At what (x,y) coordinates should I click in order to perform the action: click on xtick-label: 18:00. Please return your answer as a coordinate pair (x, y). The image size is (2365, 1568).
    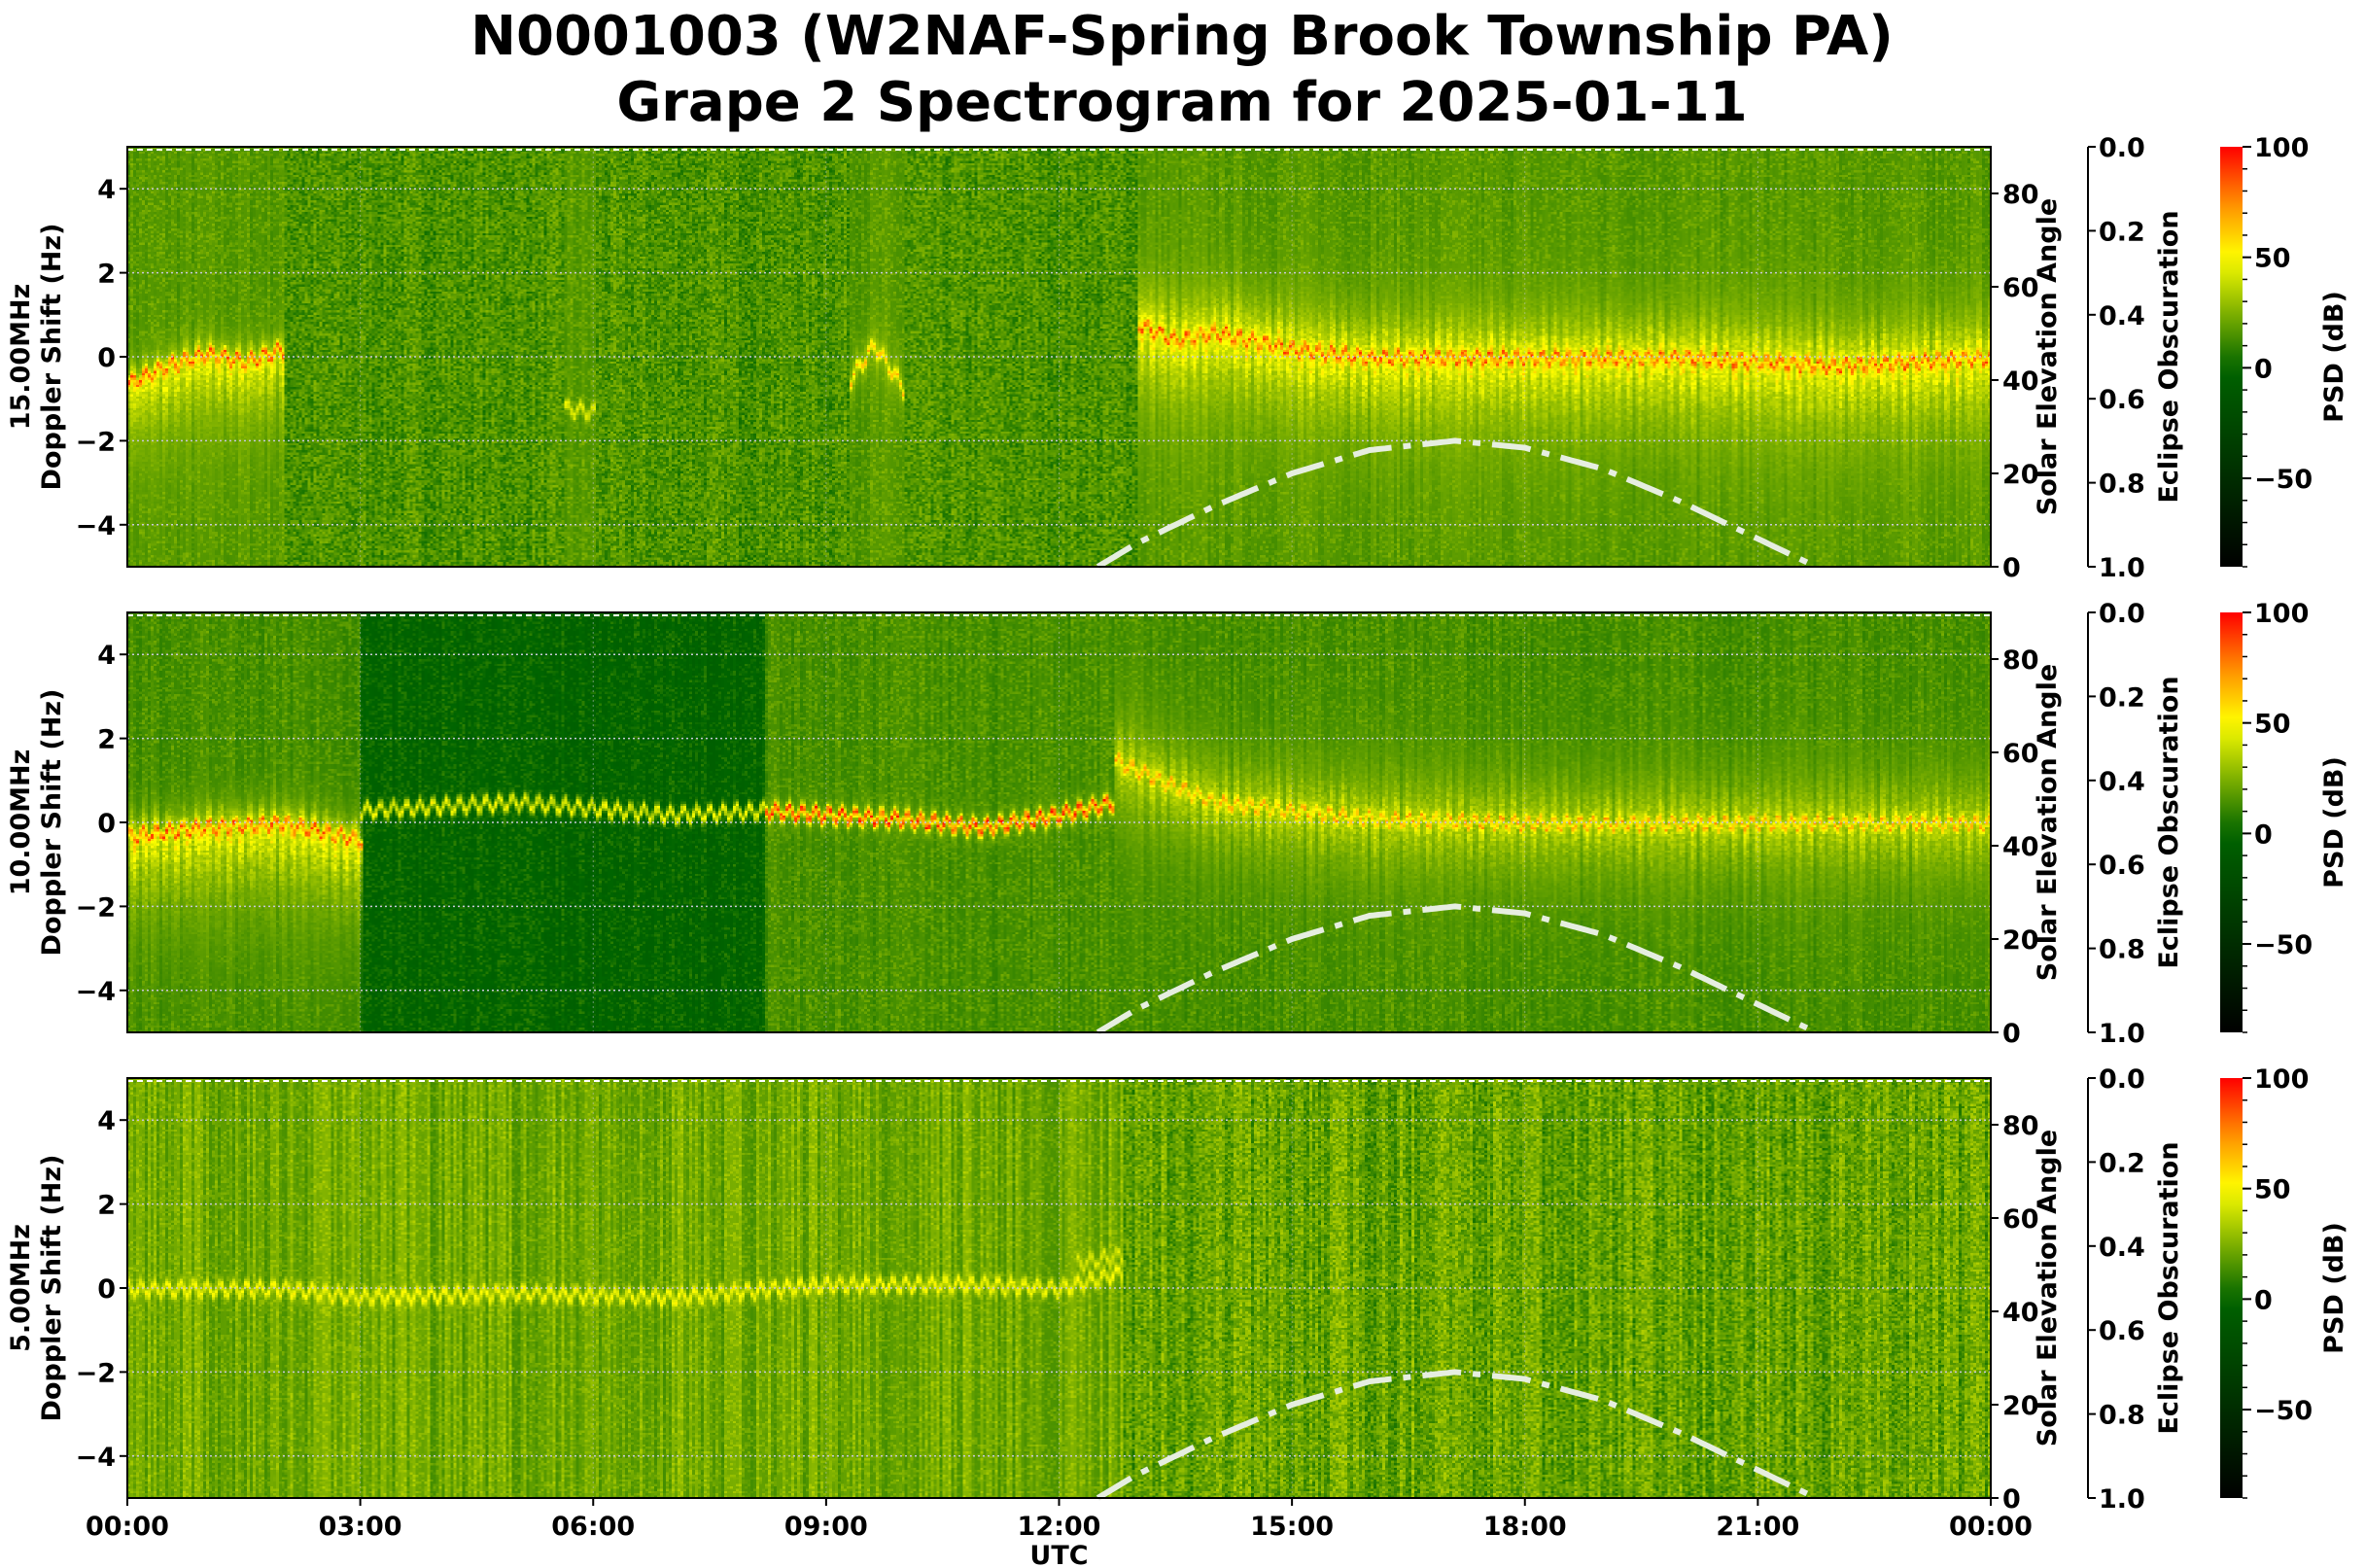
    Looking at the image, I should click on (1525, 1527).